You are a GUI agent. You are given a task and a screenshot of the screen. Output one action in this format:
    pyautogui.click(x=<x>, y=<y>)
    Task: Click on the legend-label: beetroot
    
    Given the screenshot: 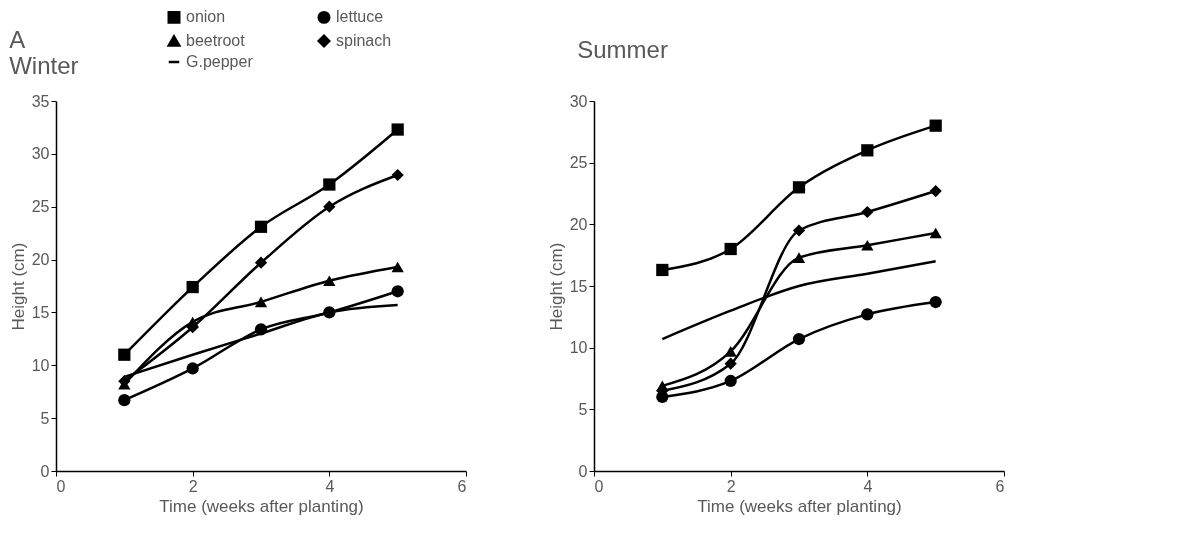 What is the action you would take?
    pyautogui.click(x=216, y=40)
    